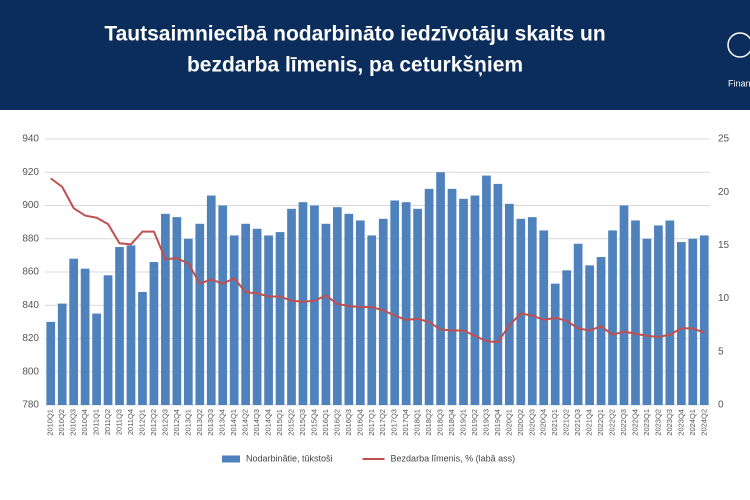 The image size is (750, 500). I want to click on x-tick-label: 2018Q2, so click(428, 422).